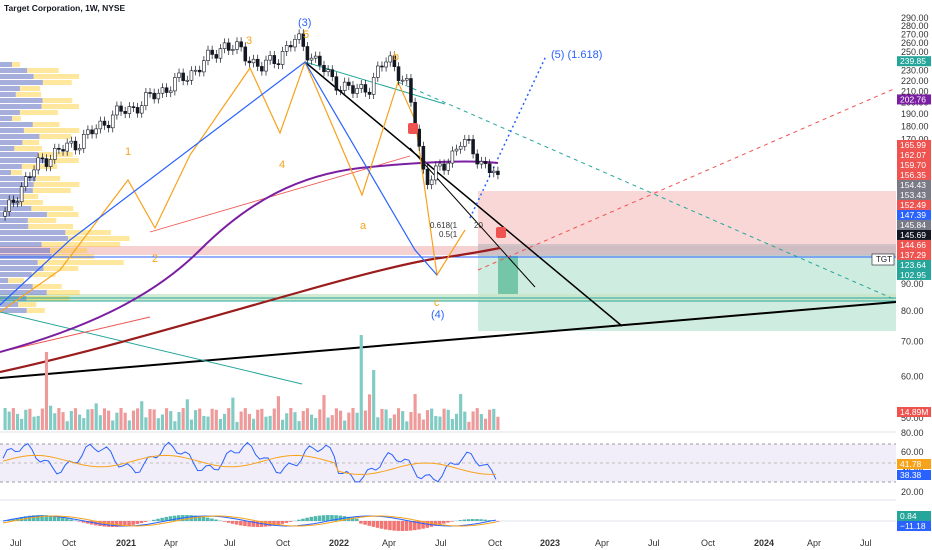 The image size is (932, 550). I want to click on price-tick-2: 270.00, so click(915, 34).